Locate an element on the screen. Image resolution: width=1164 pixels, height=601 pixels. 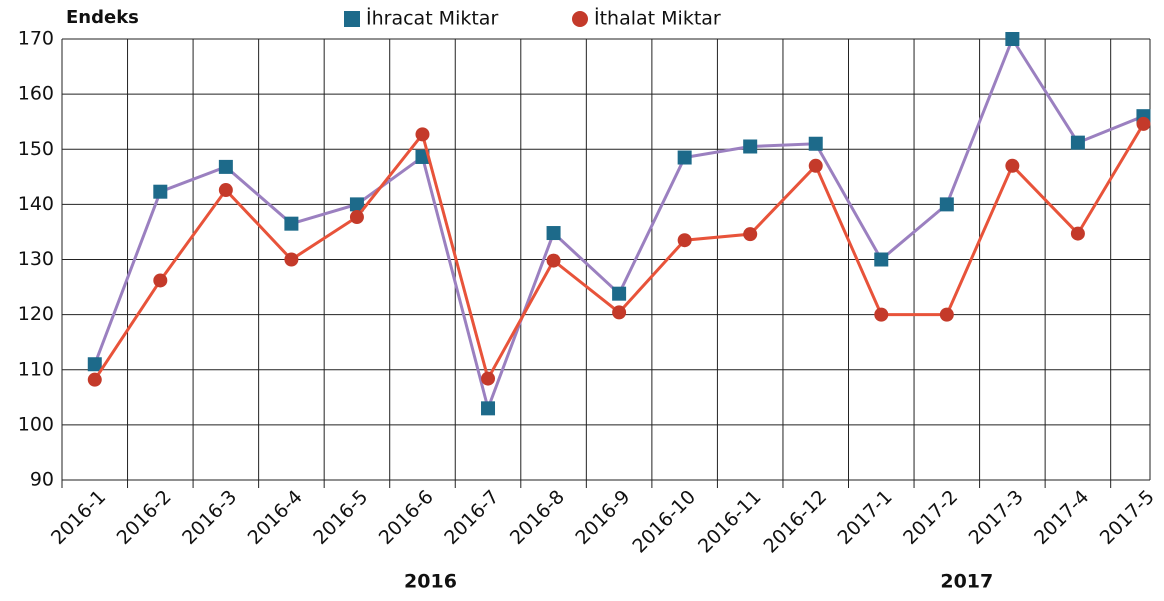
x-tick-label: 2016-12 is located at coordinates (795, 522).